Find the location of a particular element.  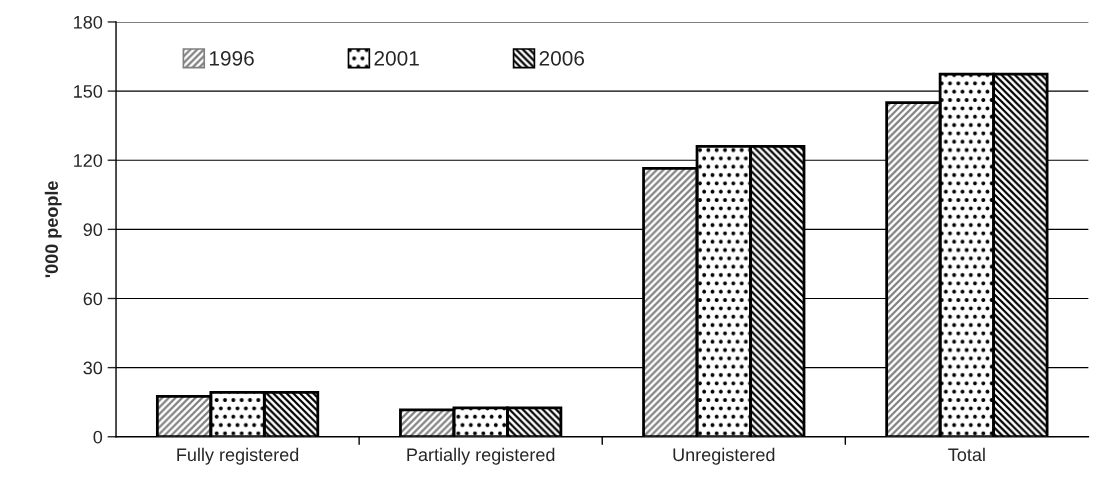

y-tick-label: 90 is located at coordinates (93, 230).